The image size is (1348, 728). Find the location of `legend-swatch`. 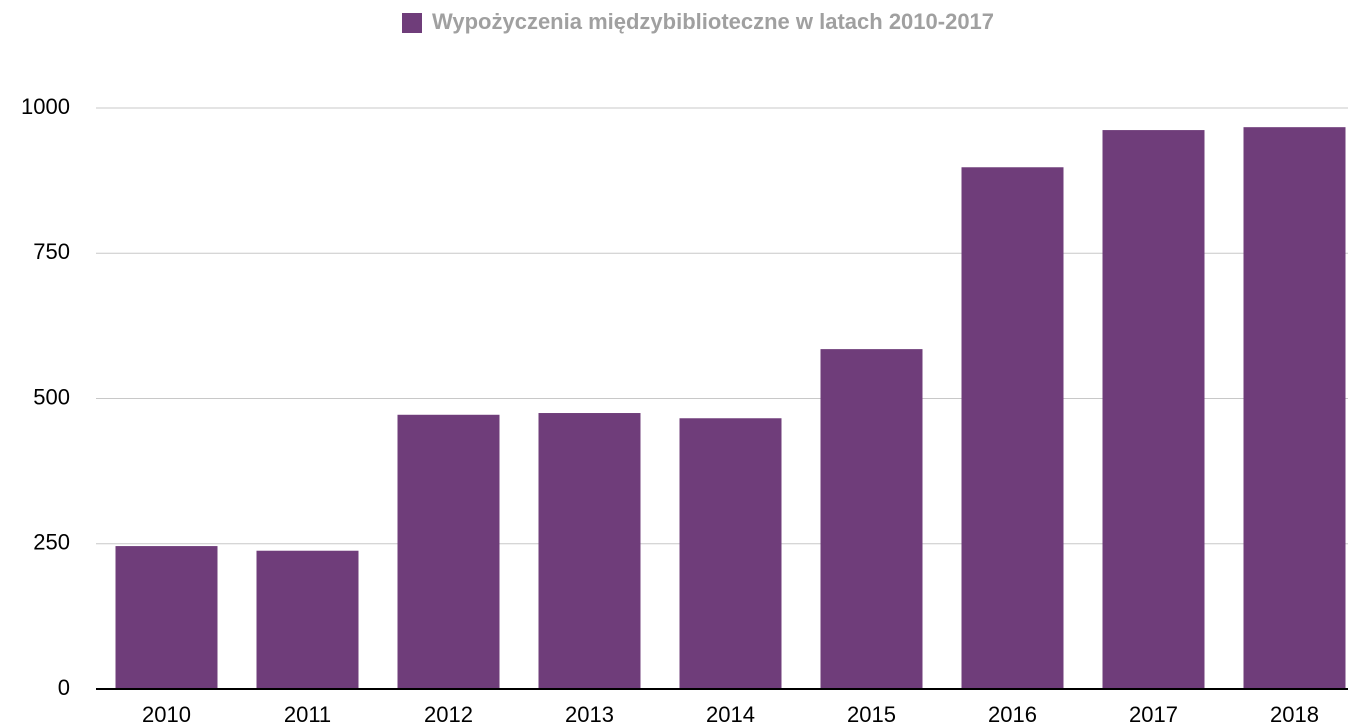

legend-swatch is located at coordinates (412, 23).